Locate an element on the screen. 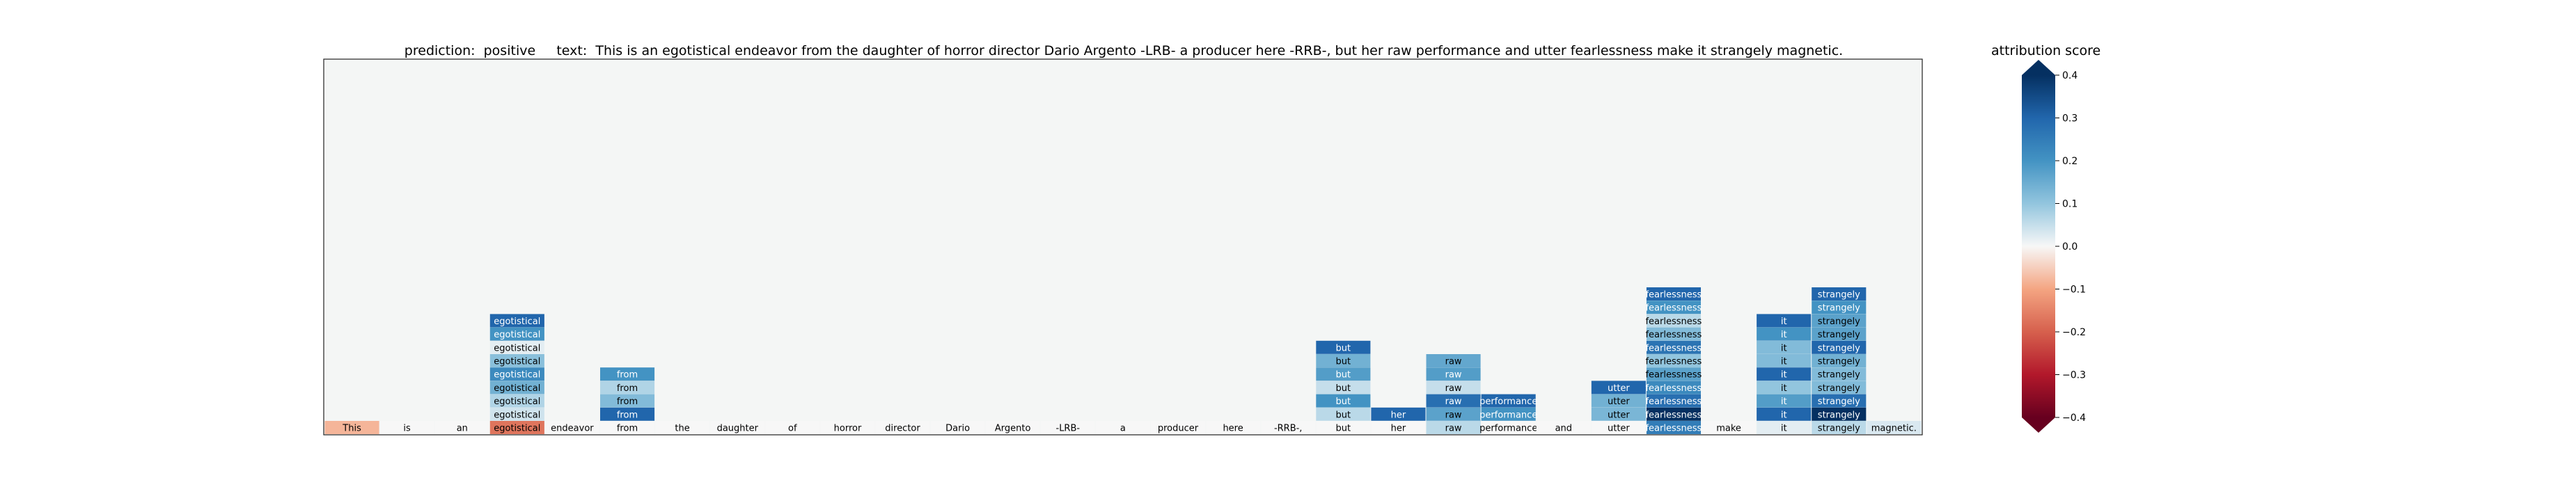 The height and width of the screenshot is (487, 2576). token-cell-label: the is located at coordinates (682, 429).